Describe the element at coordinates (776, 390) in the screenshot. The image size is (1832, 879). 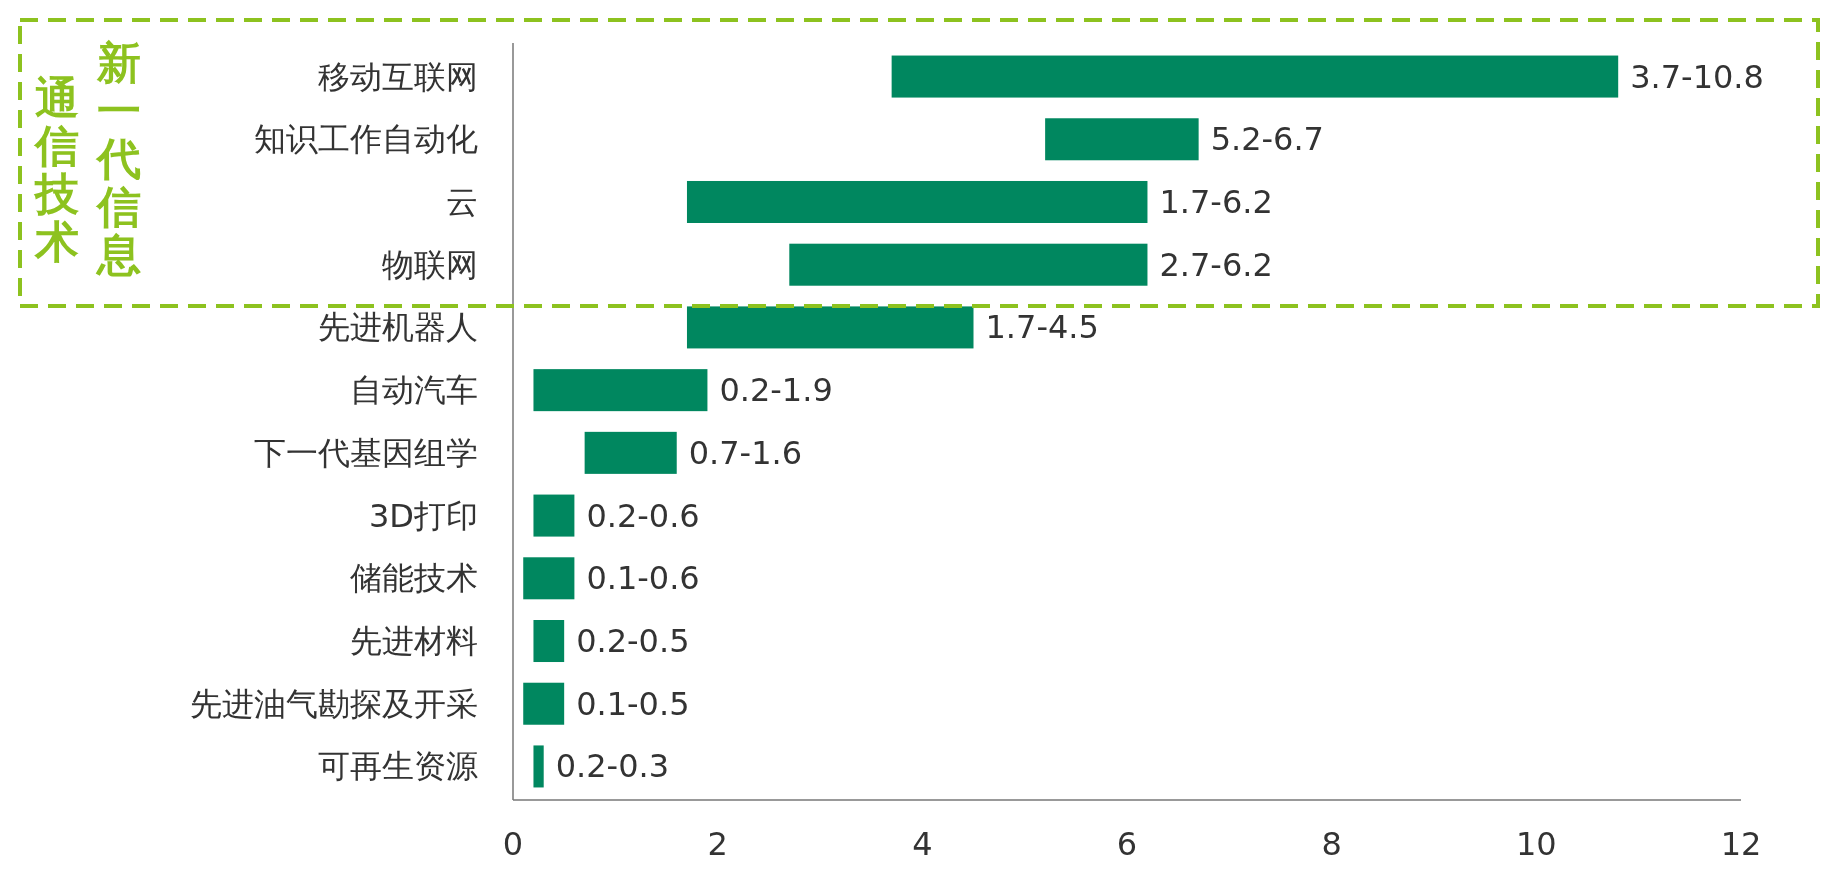
I see `data-label: 0.2-1.9` at that location.